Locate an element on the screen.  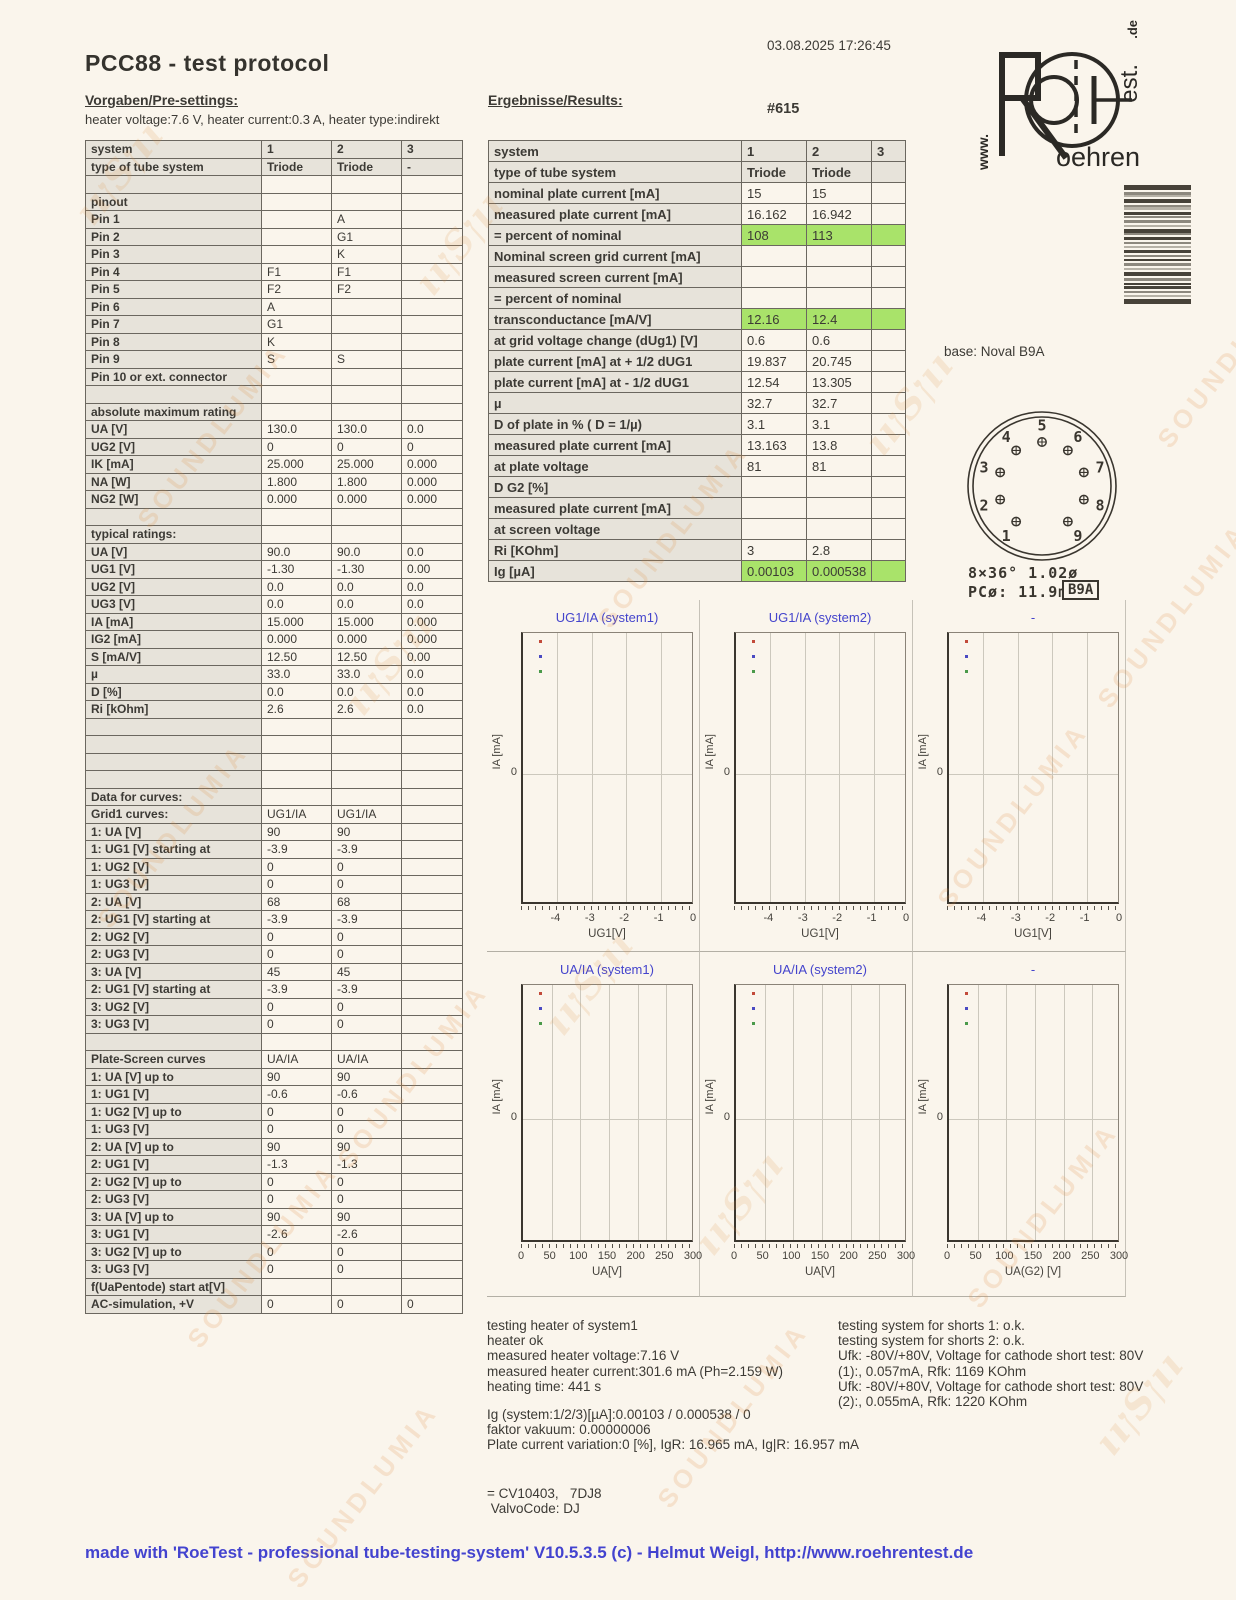
row-label: Pin 5 is located at coordinates (173, 289).